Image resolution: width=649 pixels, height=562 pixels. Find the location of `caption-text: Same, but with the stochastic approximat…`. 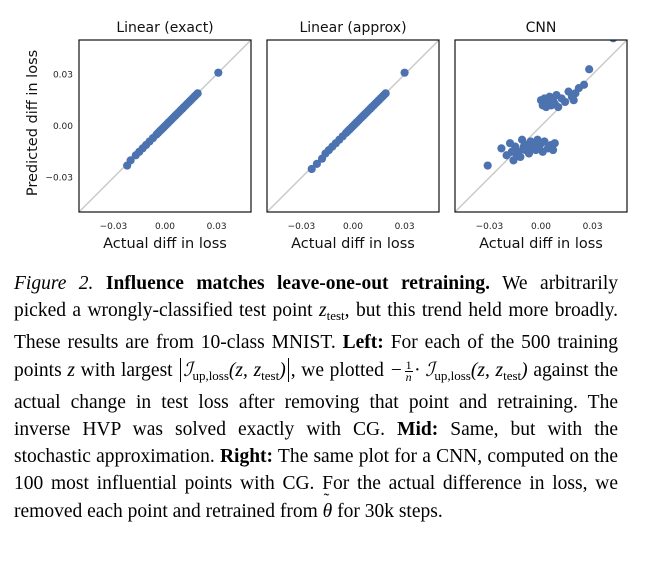

caption-text: Same, but with the stochastic approximat… is located at coordinates (316, 443).